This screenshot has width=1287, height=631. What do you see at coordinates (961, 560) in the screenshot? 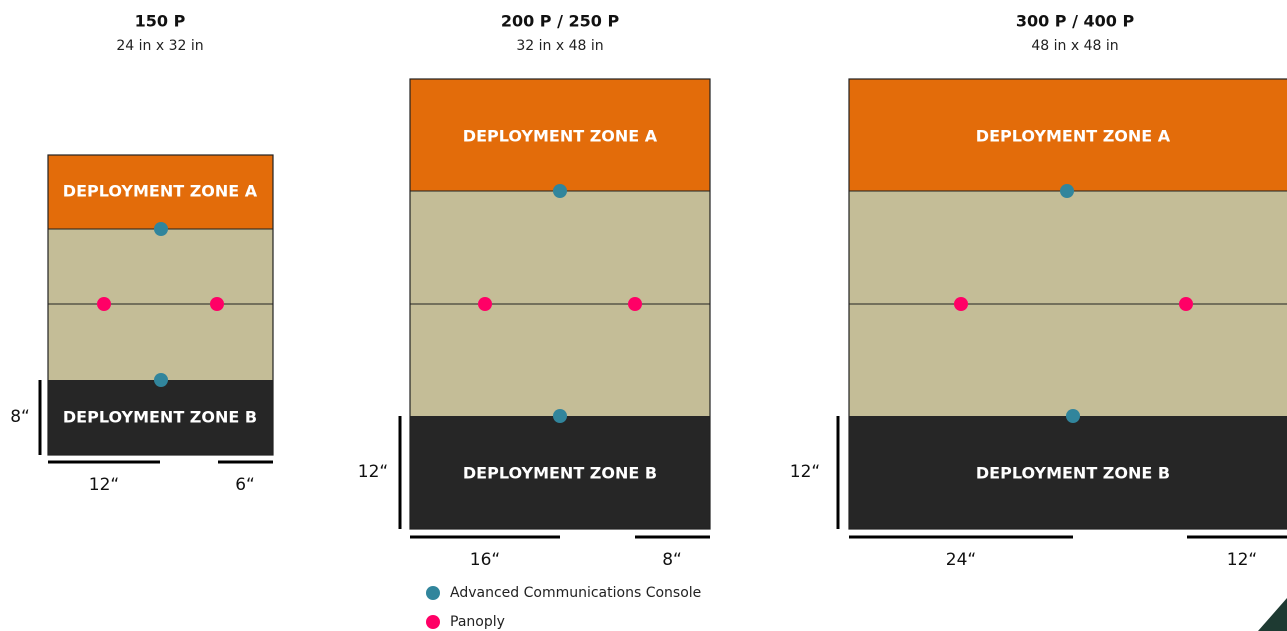
I see `measure-label: 24“` at bounding box center [961, 560].